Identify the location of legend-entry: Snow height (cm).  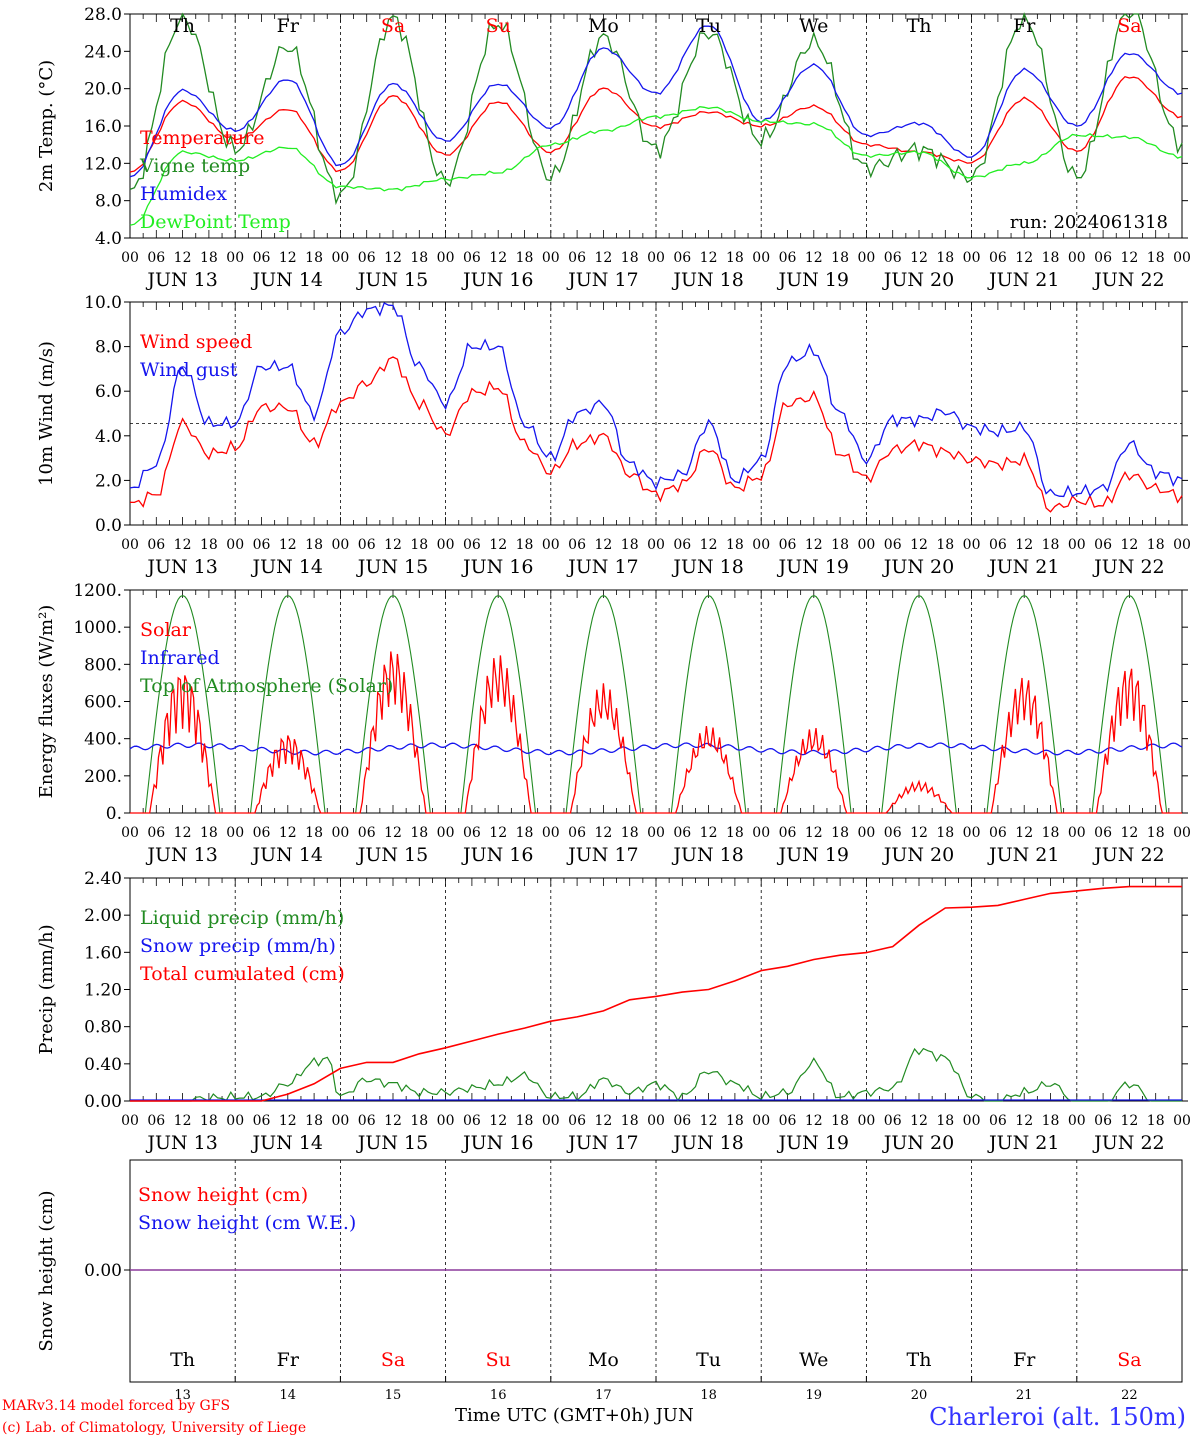
(223, 1195).